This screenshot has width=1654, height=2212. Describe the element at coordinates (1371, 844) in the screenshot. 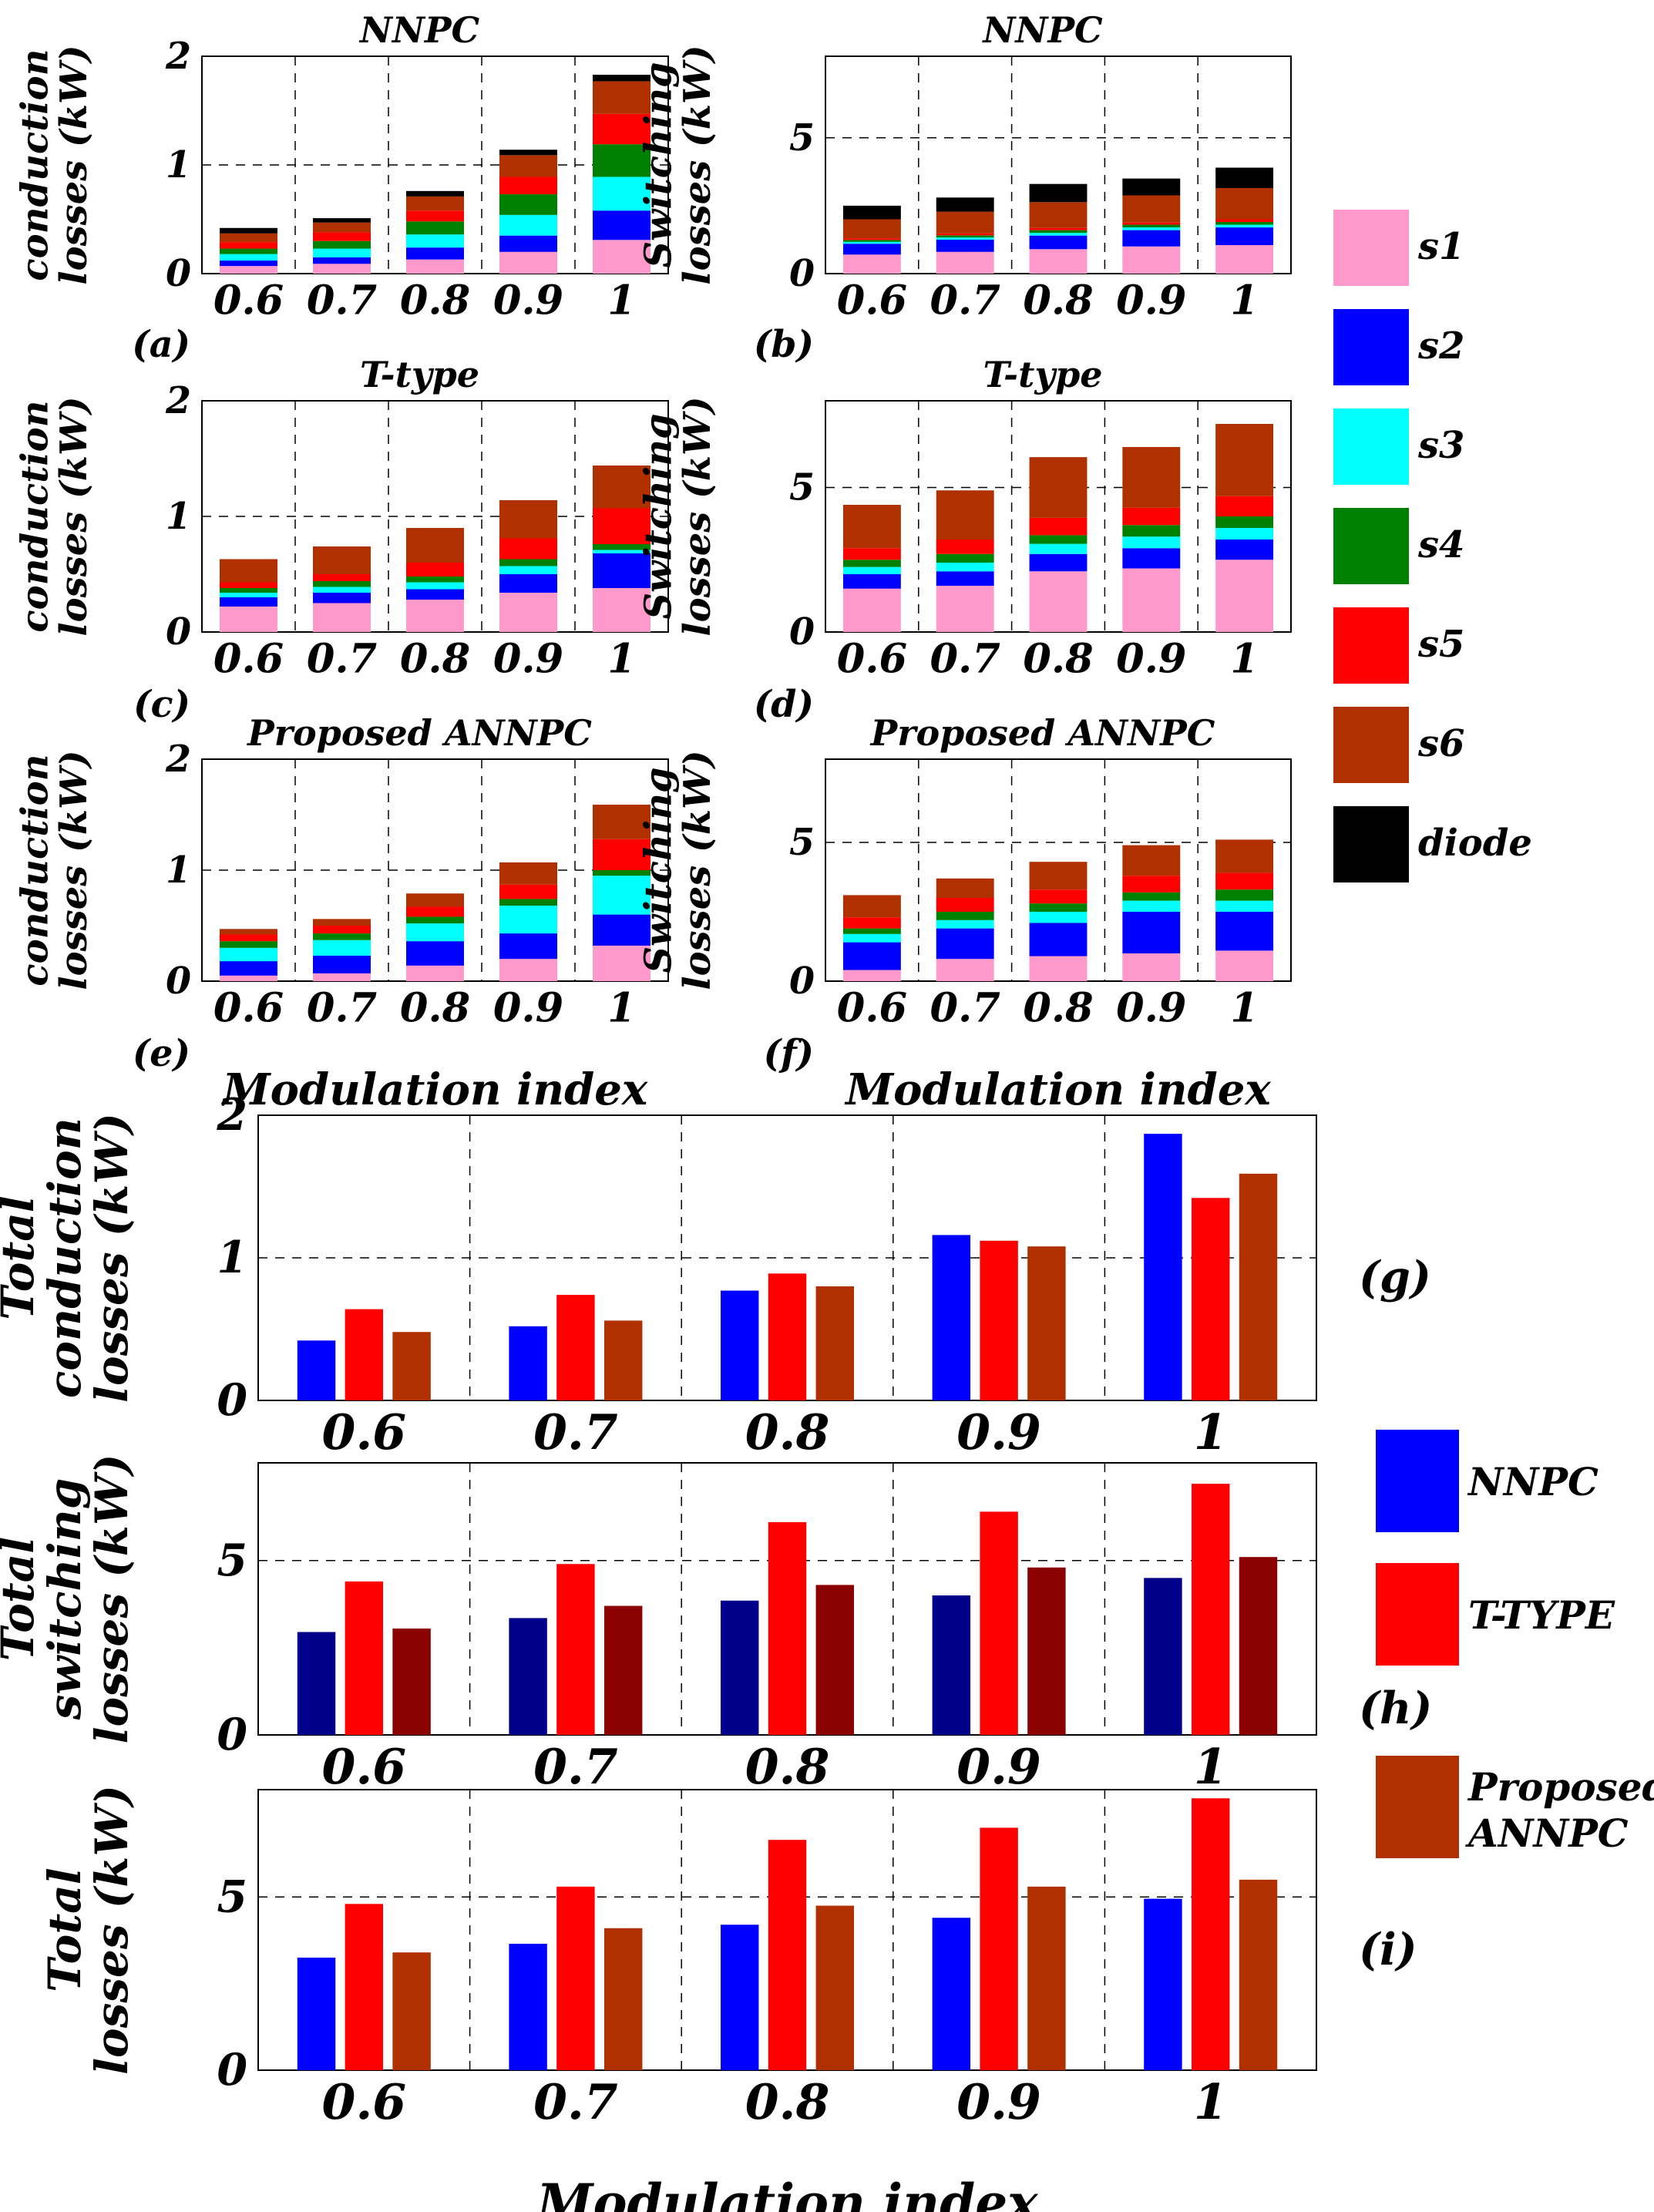

I see `legend-swatch-diode` at that location.